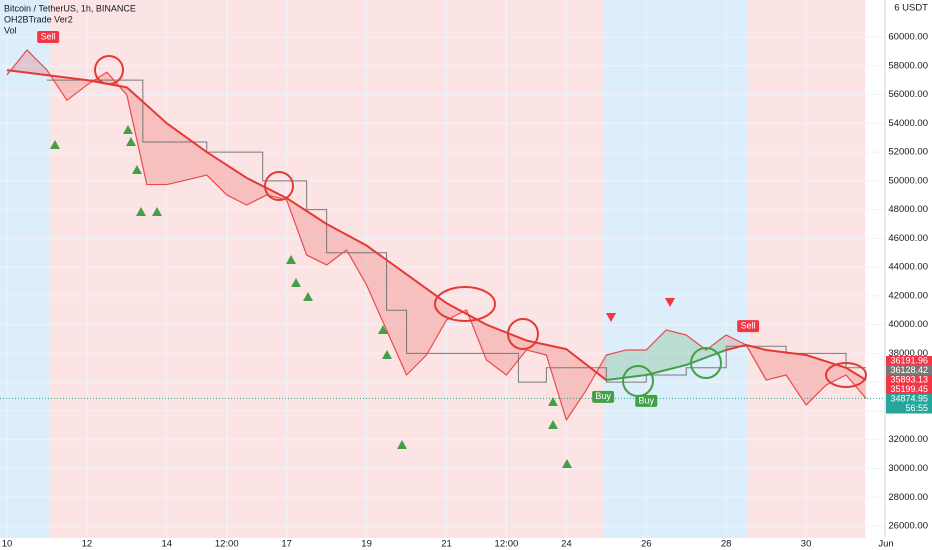 The height and width of the screenshot is (550, 932). Describe the element at coordinates (908, 468) in the screenshot. I see `y-tick-label: 30000.00` at that location.